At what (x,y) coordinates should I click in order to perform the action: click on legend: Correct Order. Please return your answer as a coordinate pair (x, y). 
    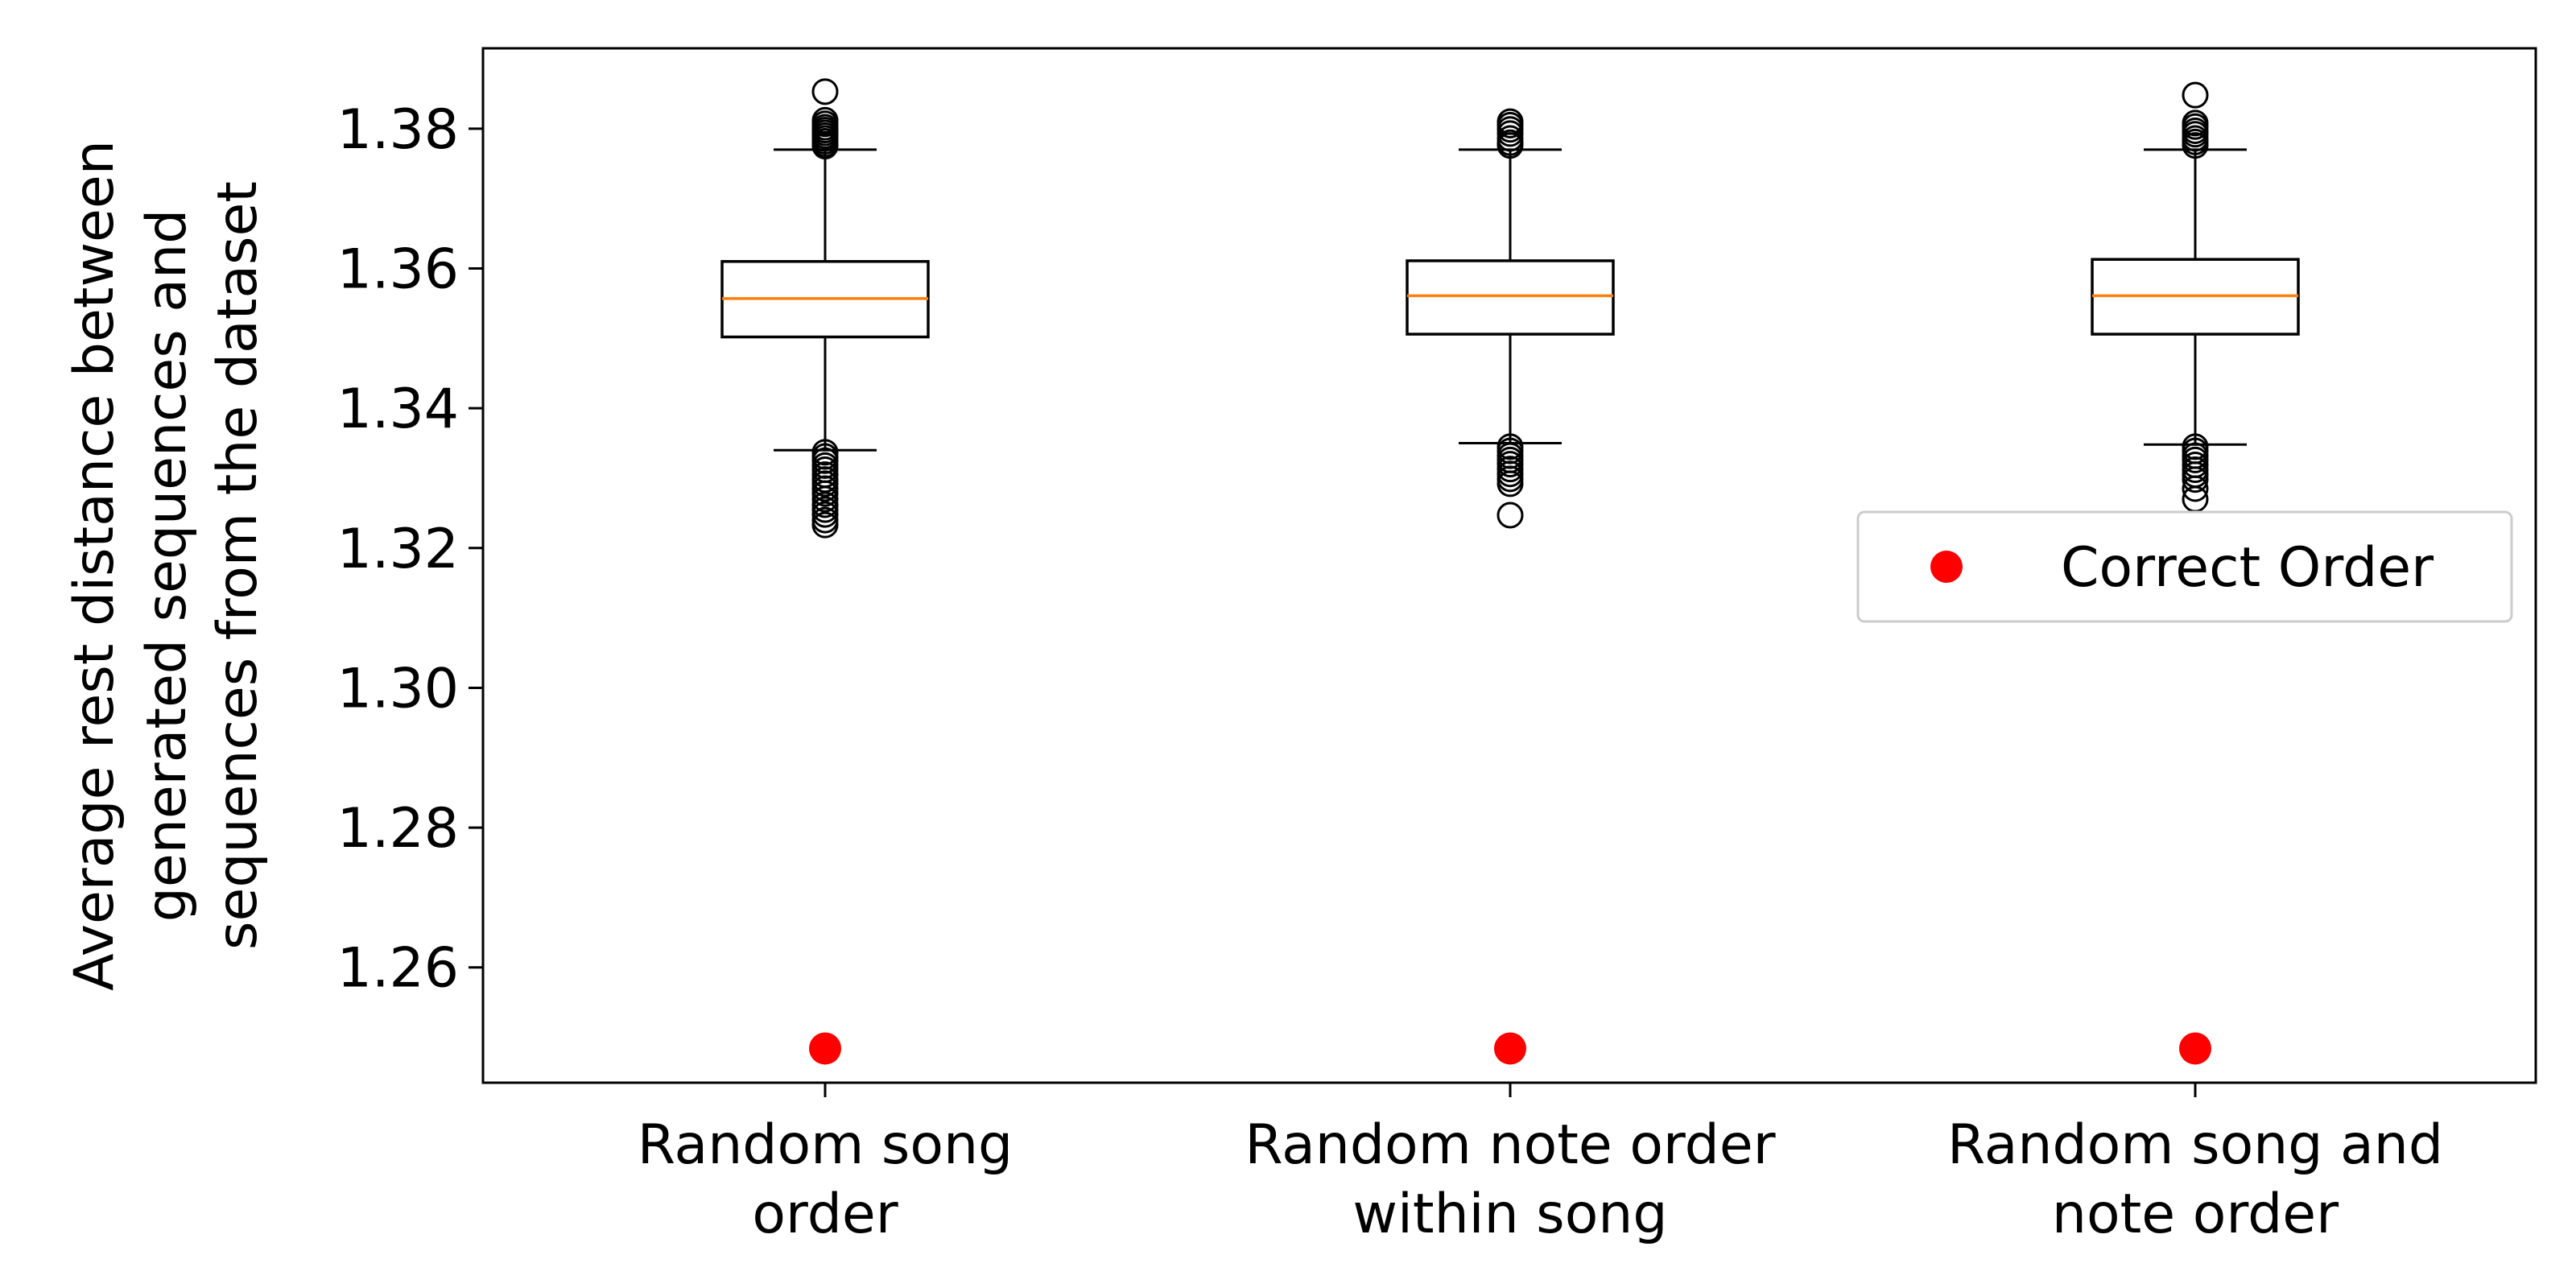
    Looking at the image, I should click on (2184, 566).